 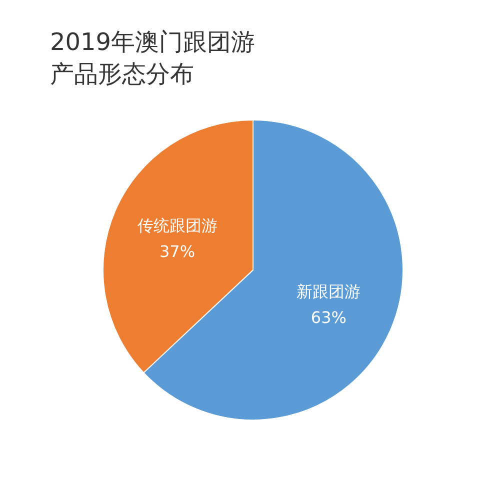 What do you see at coordinates (328, 317) in the screenshot?
I see `data-label: 63%` at bounding box center [328, 317].